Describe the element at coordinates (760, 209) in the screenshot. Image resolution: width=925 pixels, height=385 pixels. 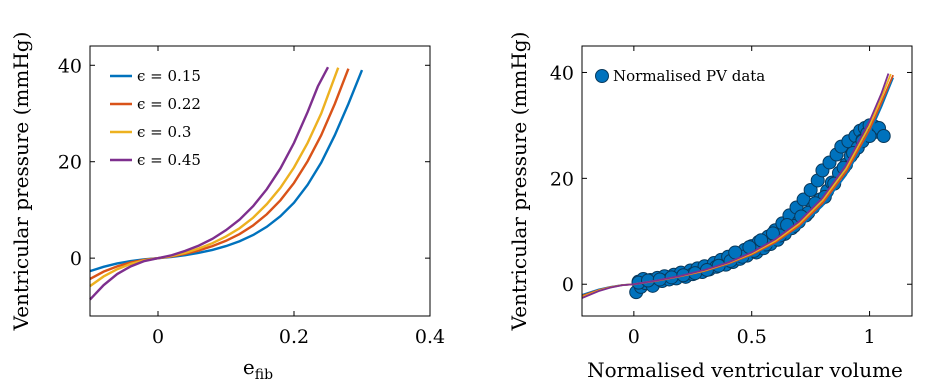
I see `right-scatter-points` at that location.